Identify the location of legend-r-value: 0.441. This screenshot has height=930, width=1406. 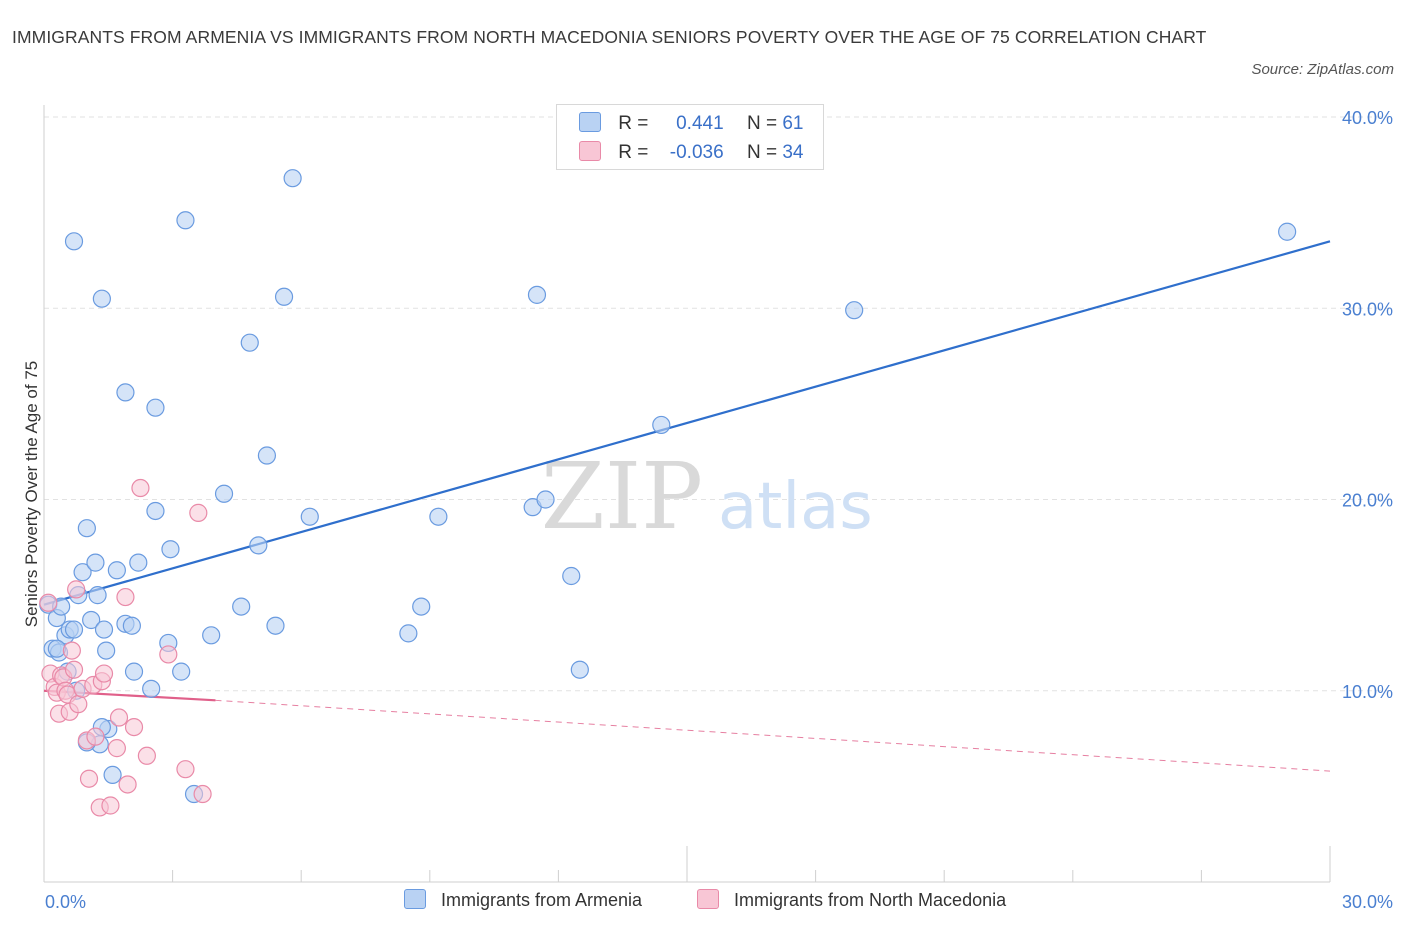
(700, 123).